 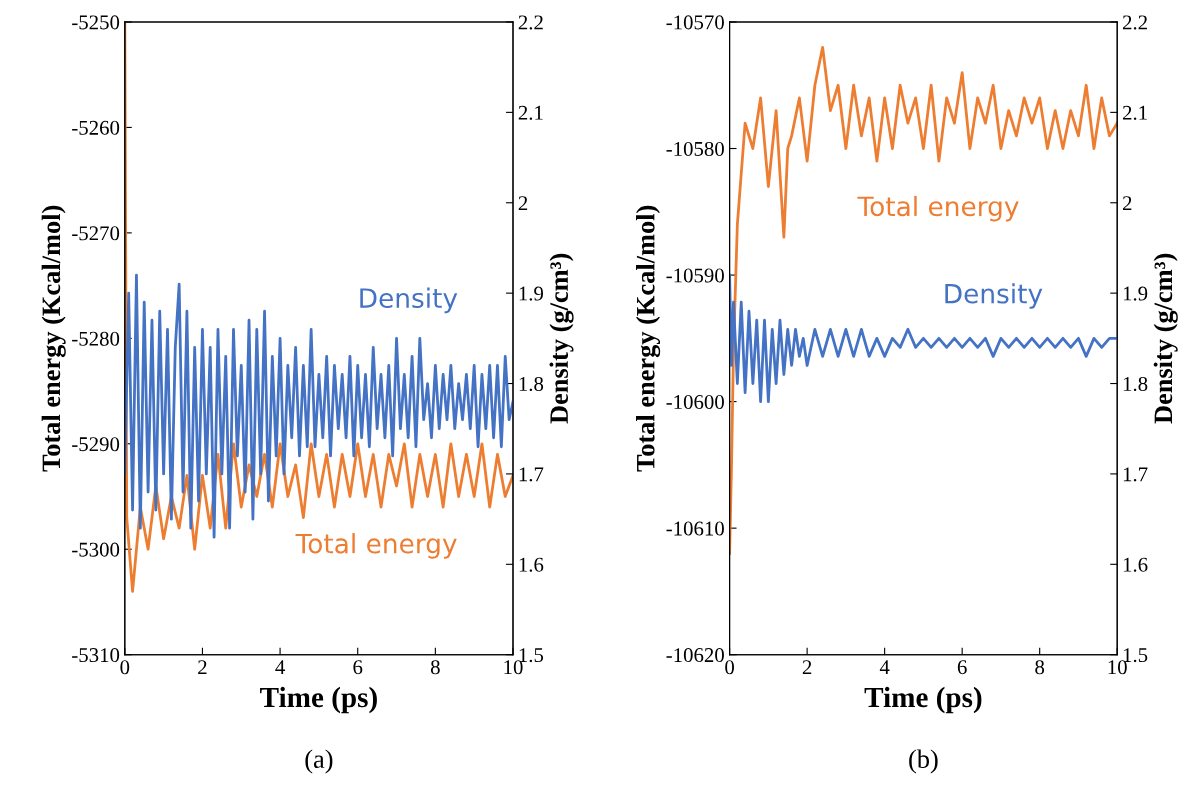 I want to click on y-tick-label: -10590, so click(x=695, y=275).